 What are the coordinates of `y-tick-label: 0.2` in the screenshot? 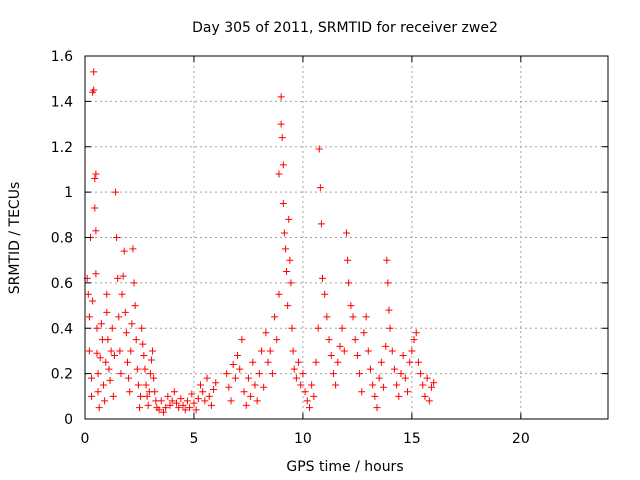 It's located at (62, 375).